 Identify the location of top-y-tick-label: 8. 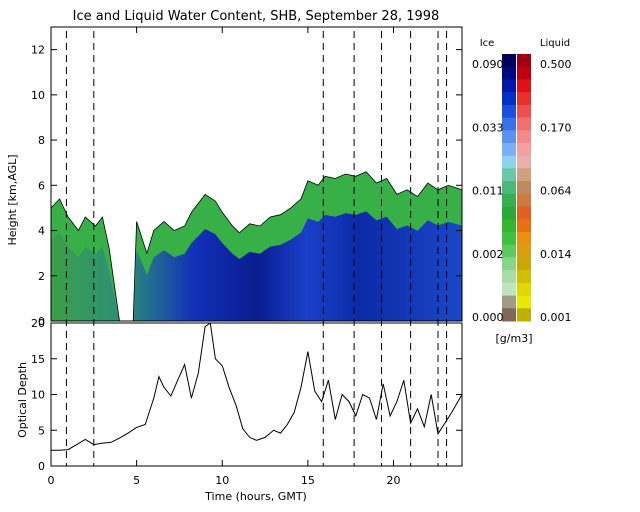
(41, 140).